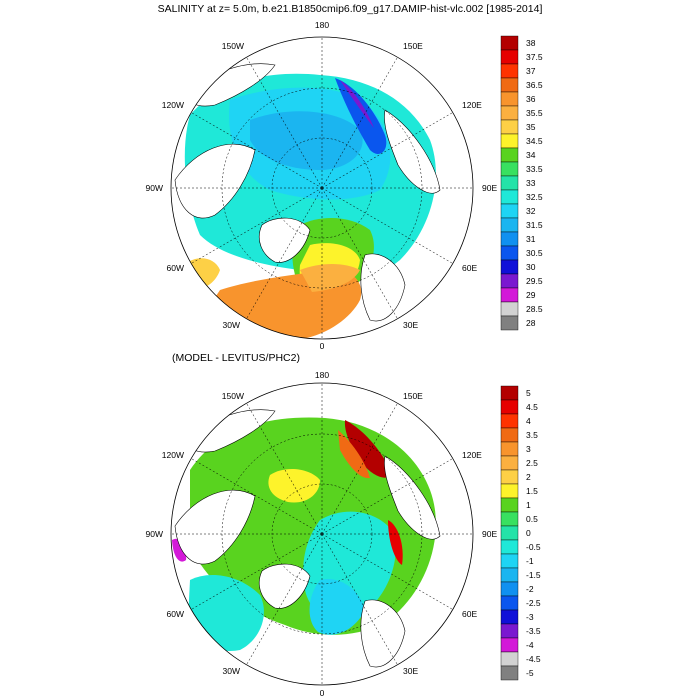 This screenshot has height=700, width=700. What do you see at coordinates (383, 287) in the screenshot?
I see `top-land-scandinavia` at bounding box center [383, 287].